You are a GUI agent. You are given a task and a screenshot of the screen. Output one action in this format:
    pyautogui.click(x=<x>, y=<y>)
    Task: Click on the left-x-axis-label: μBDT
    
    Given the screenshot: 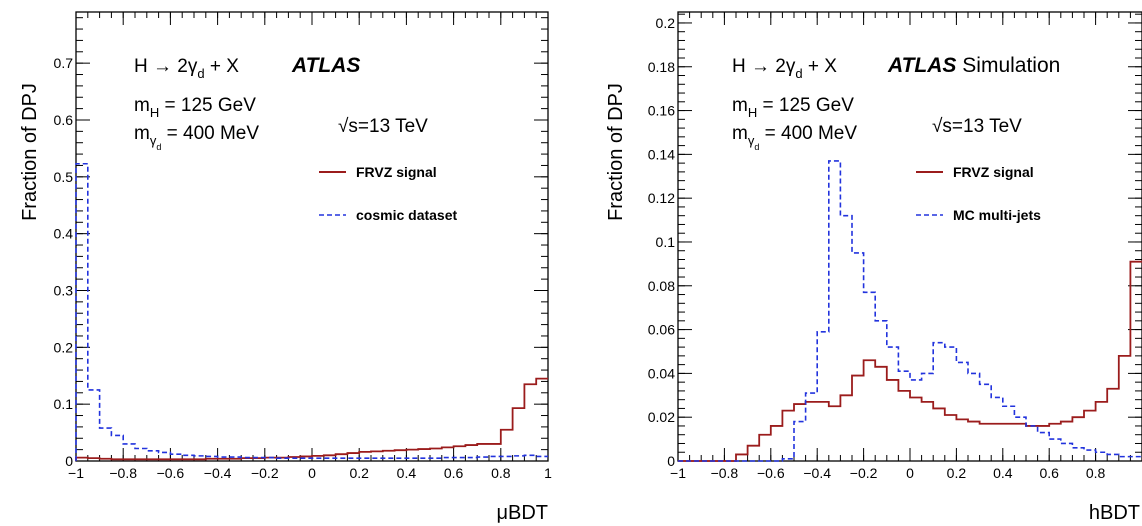 What is the action you would take?
    pyautogui.click(x=522, y=513)
    